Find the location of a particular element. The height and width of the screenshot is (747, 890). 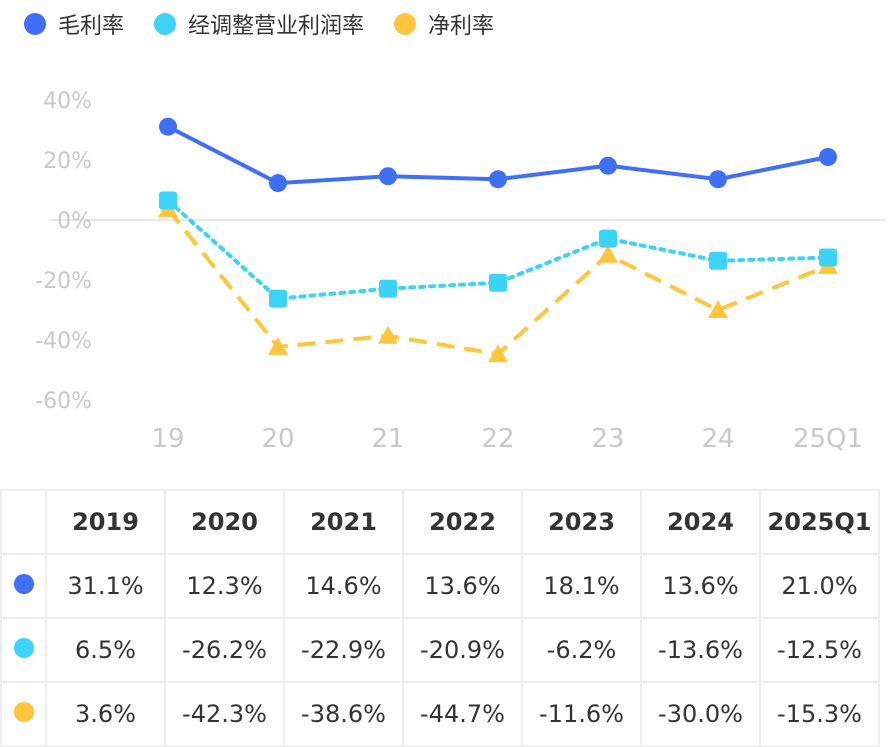

x-tick-label: 20 is located at coordinates (277, 439).